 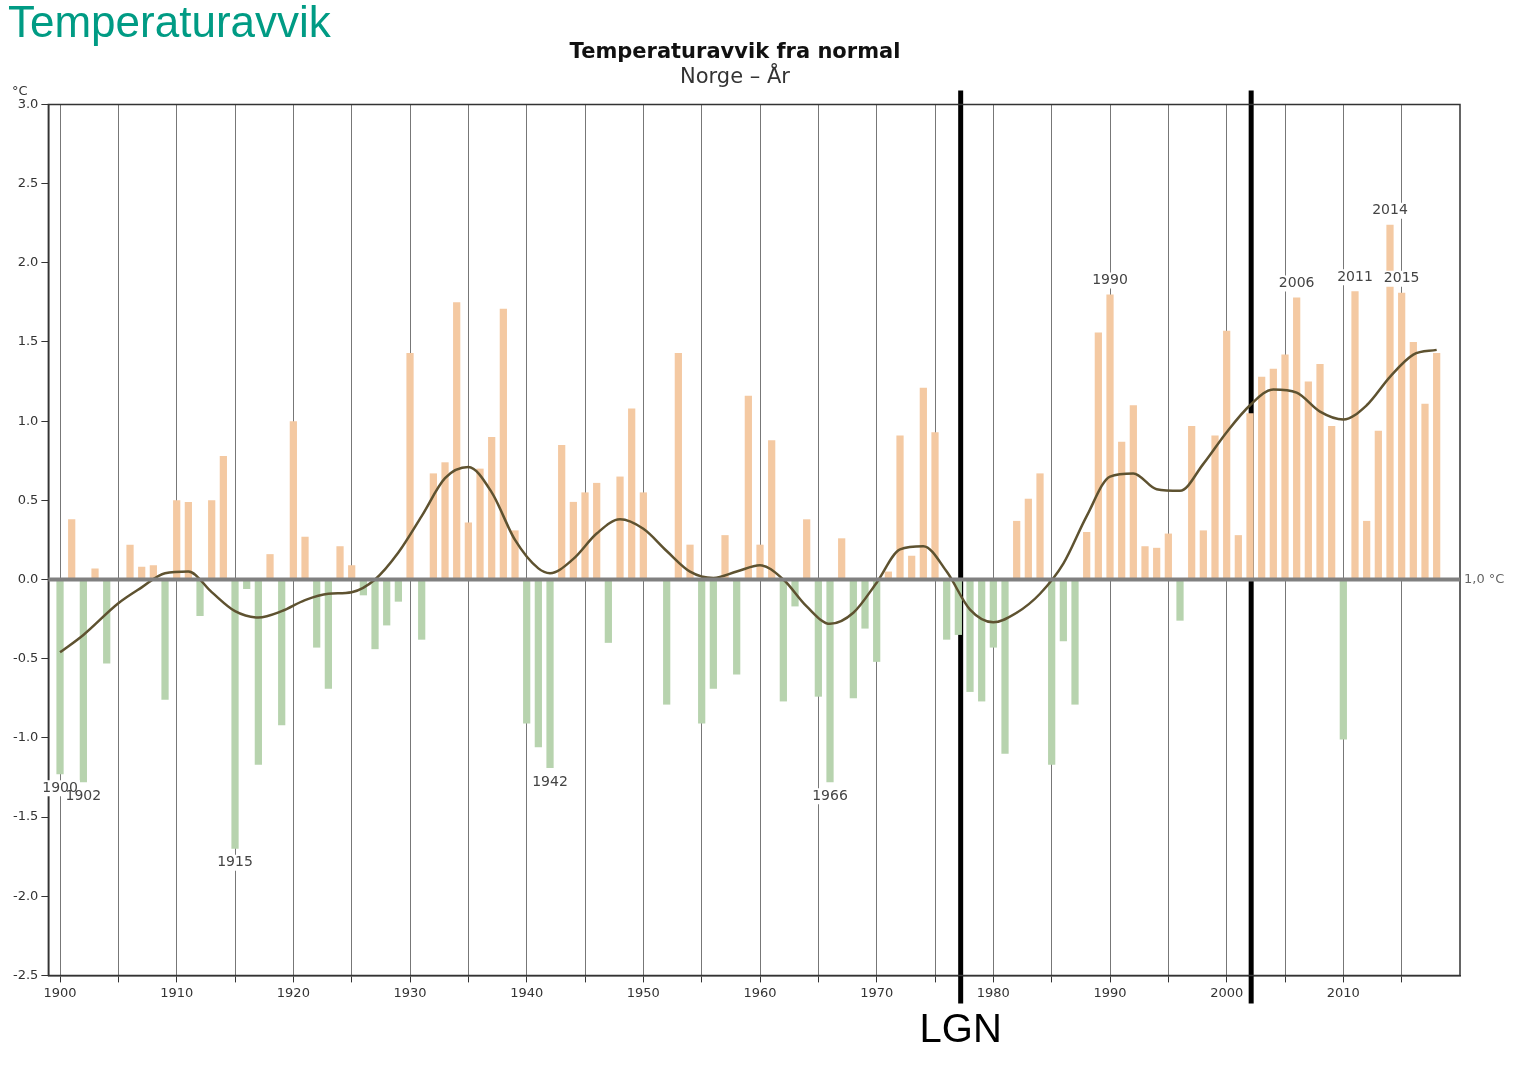 I want to click on x-tick-label: 1910, so click(x=177, y=992).